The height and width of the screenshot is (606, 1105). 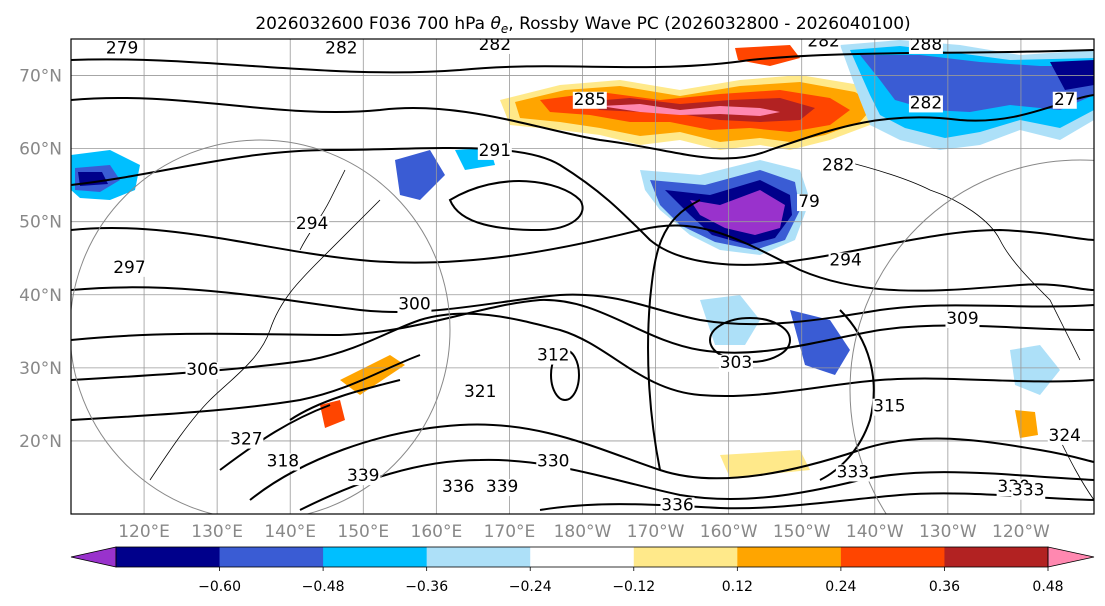 I want to click on lon-tick-label: 160°W, so click(x=729, y=532).